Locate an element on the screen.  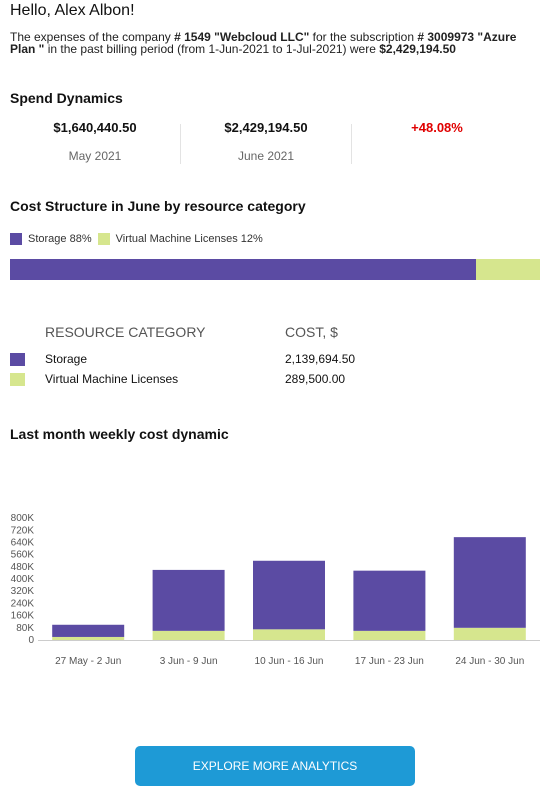
y-tick-label: 0 is located at coordinates (31, 640).